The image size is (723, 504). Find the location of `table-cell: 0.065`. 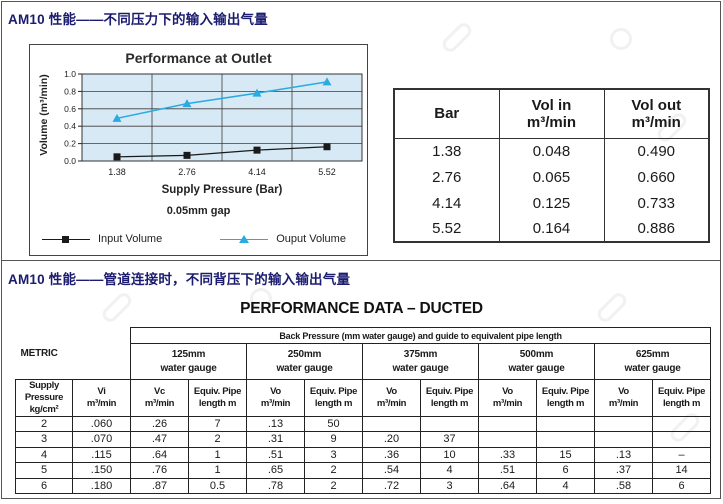

table-cell: 0.065 is located at coordinates (551, 177).